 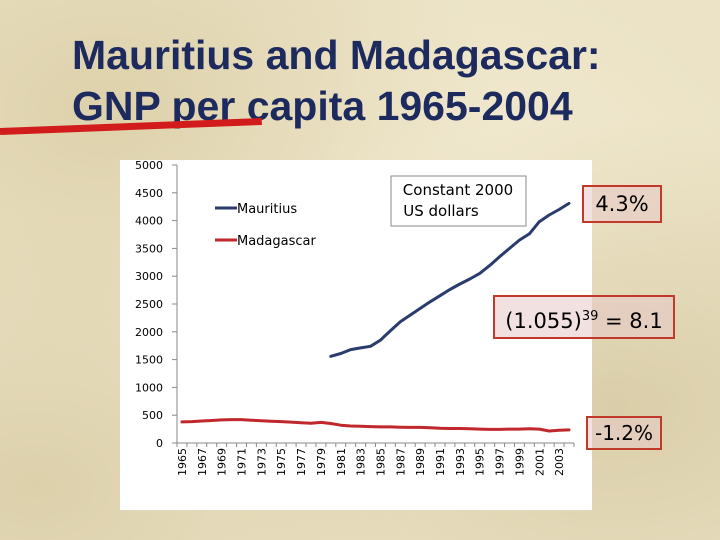 I want to click on growth-formula-callout: (1.055)39 = 8.1, so click(x=584, y=317).